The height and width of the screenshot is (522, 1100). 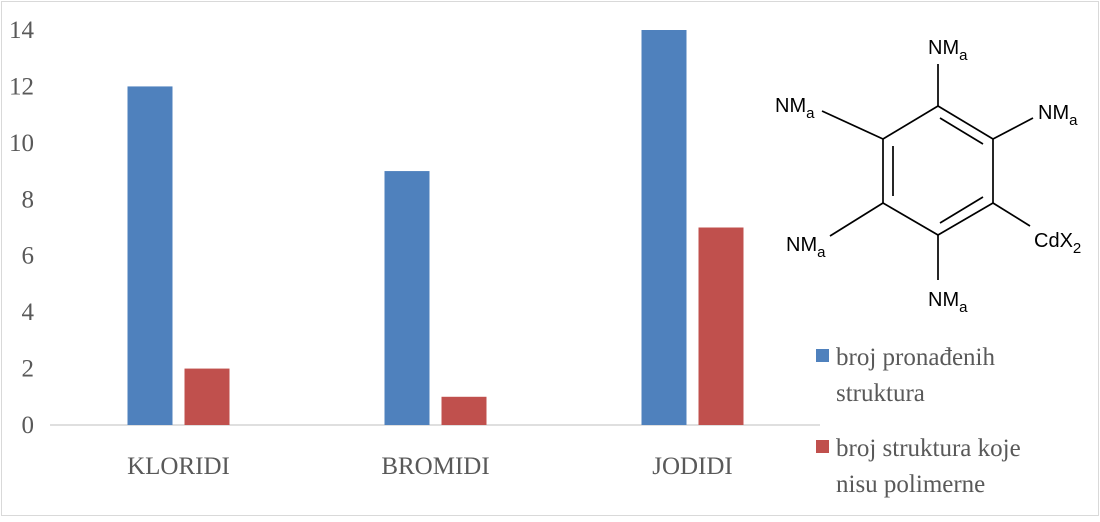 What do you see at coordinates (927, 172) in the screenshot?
I see `molecule-diagram` at bounding box center [927, 172].